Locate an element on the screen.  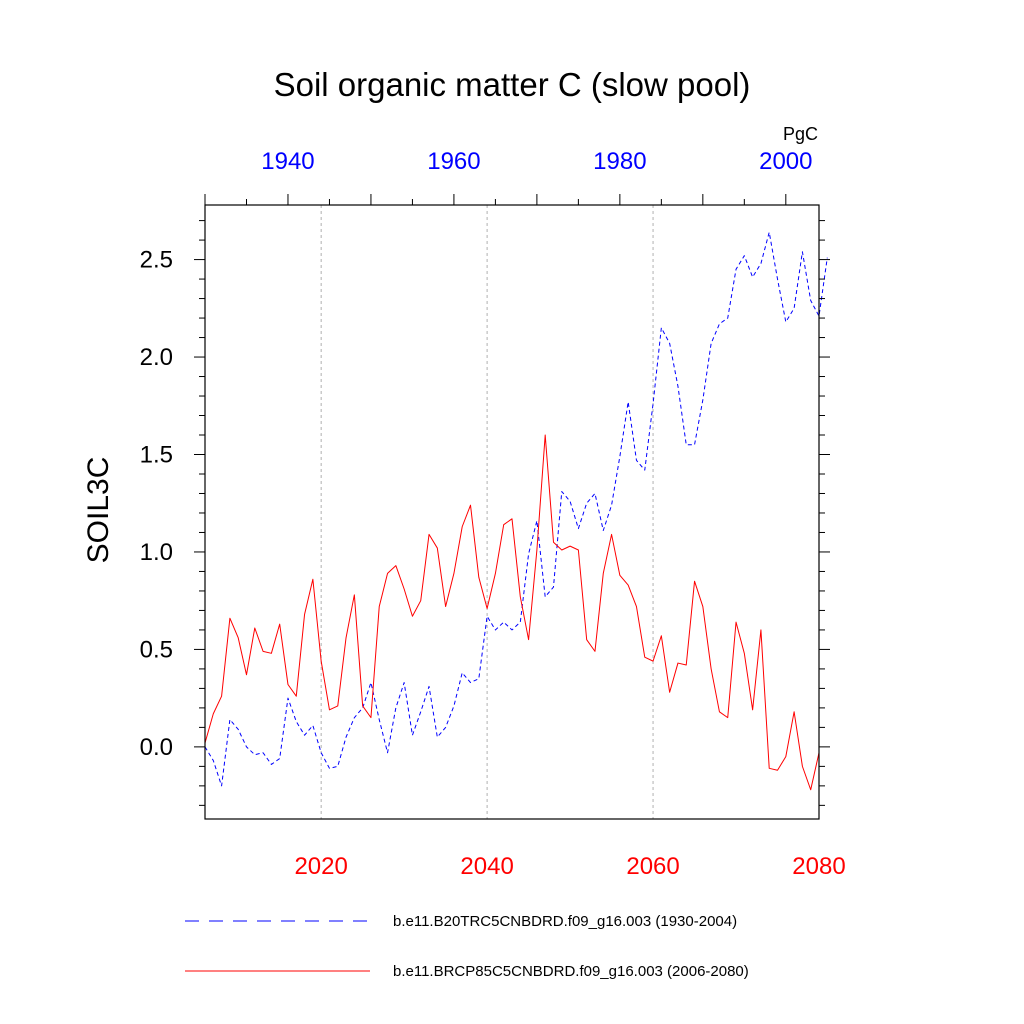
y-tick-label: 1.0 is located at coordinates (156, 552).